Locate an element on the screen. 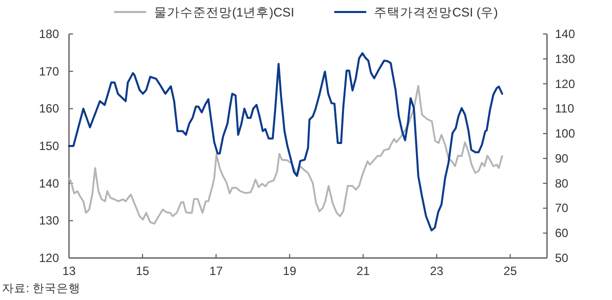 Image resolution: width=612 pixels, height=300 pixels. y2-tick-label: 120 is located at coordinates (565, 83).